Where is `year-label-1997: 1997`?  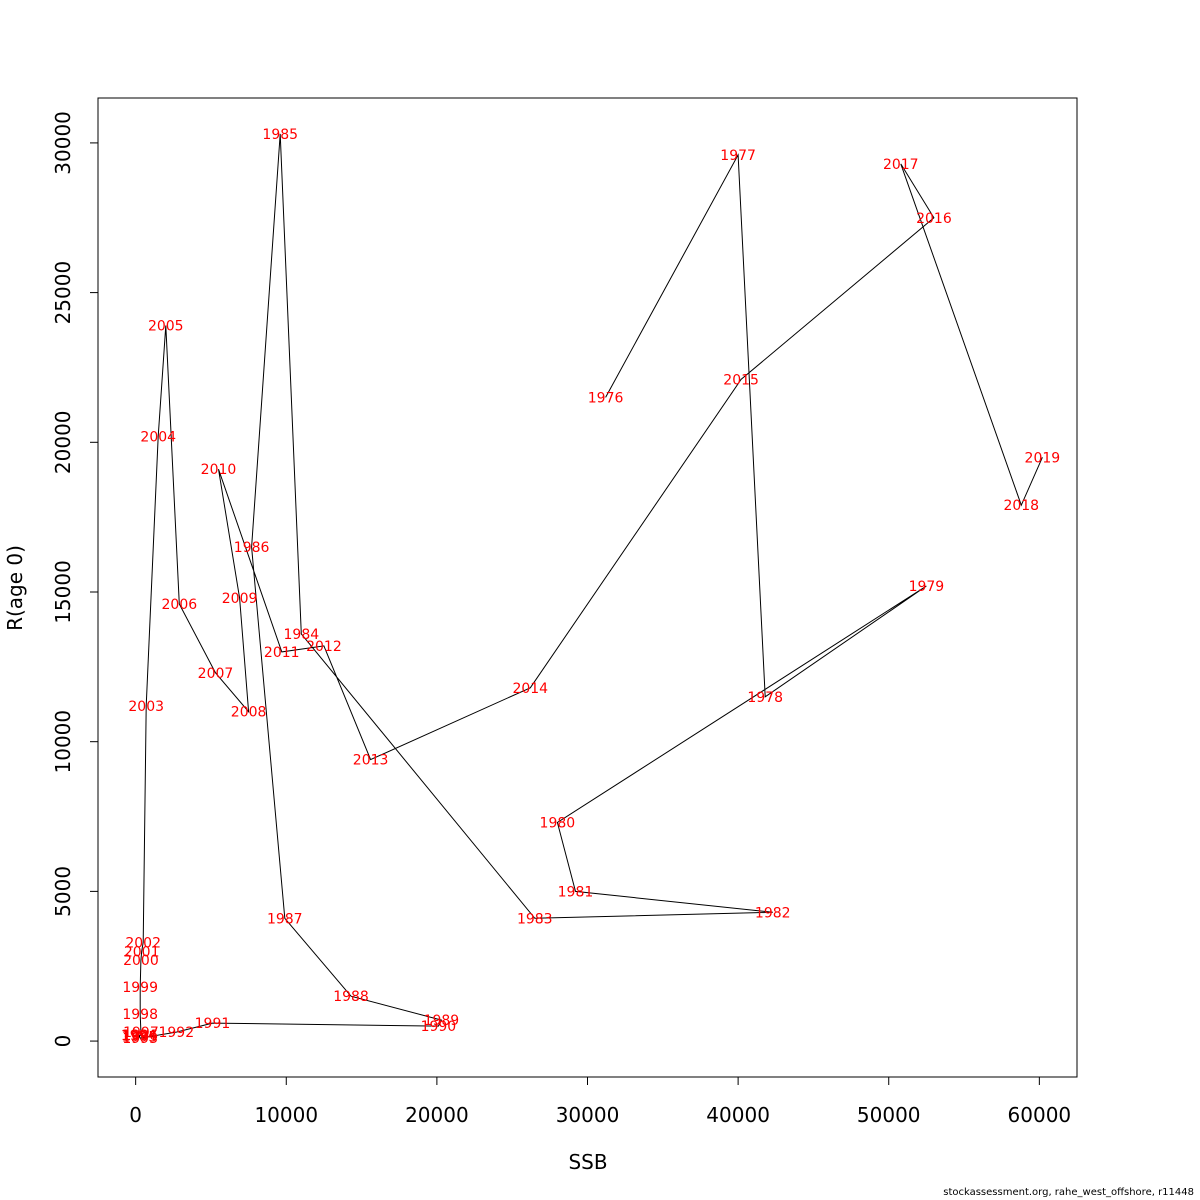
year-label-1997: 1997 is located at coordinates (141, 1033).